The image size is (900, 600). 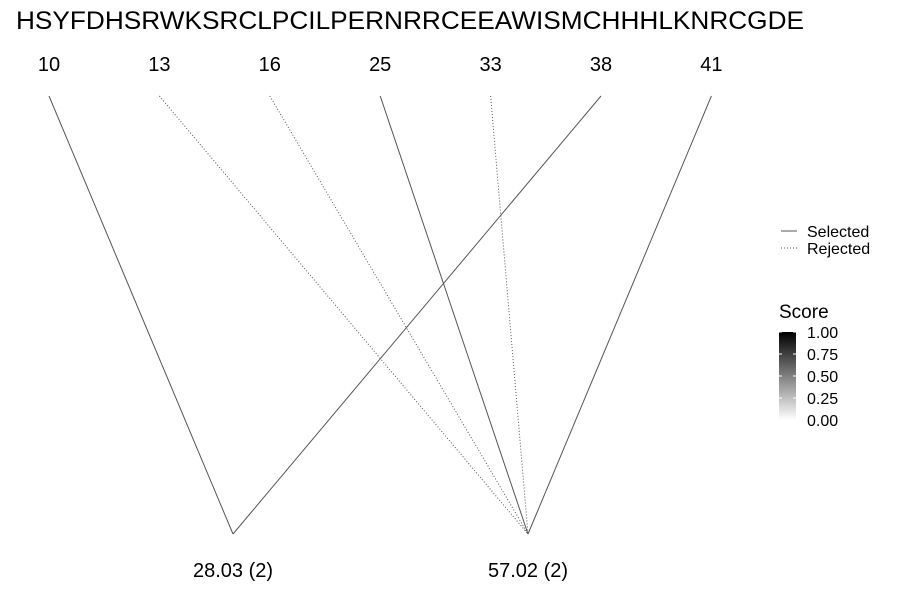 I want to click on score-tick-label-4: 0.00, so click(x=822, y=421).